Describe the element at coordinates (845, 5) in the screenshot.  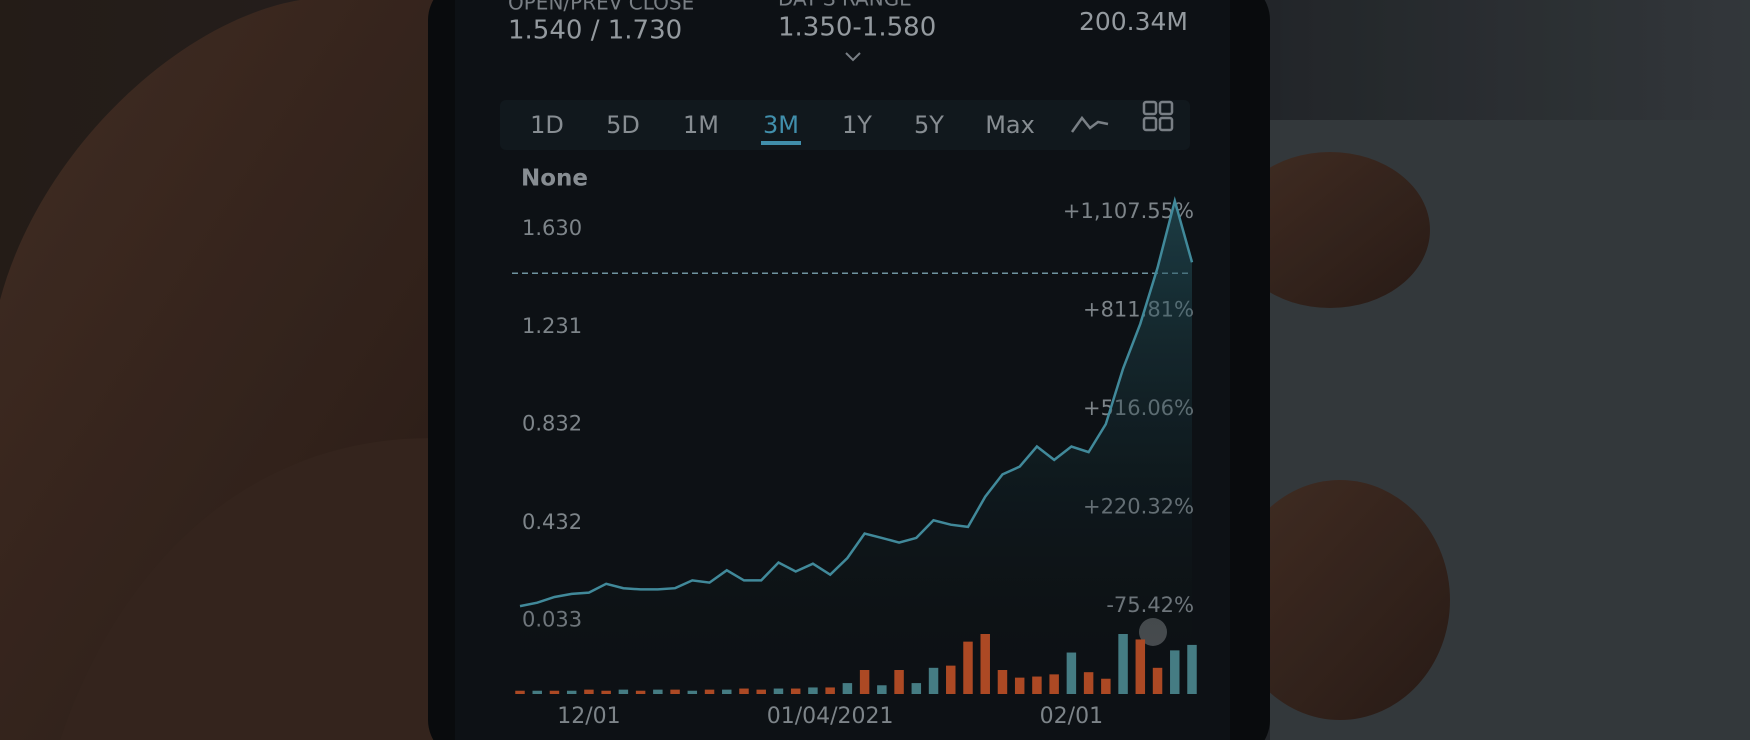
I see `header-label: DAY'S RANGE` at that location.